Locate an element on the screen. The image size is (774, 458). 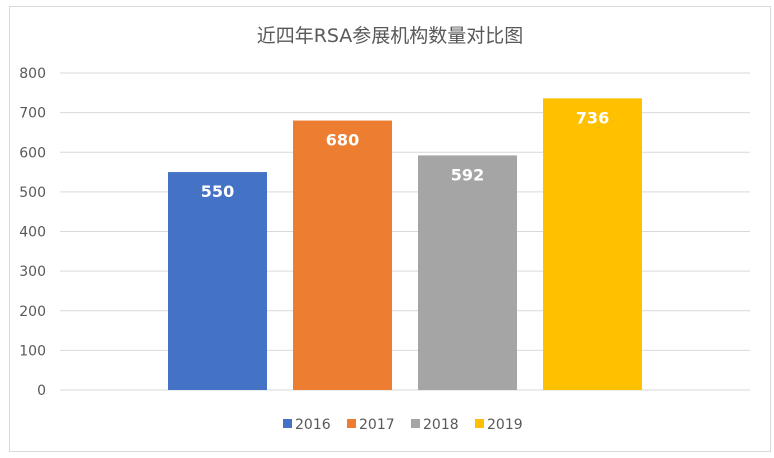
chart-title: 近四年RSA参展机构数量对比图 is located at coordinates (390, 36).